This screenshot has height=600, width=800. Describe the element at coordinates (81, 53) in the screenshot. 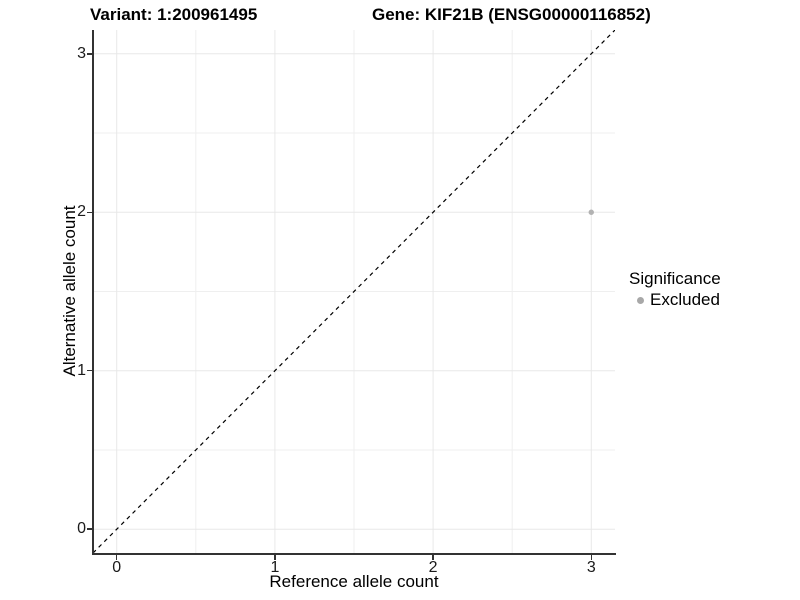

I see `y-axis-tick-label: 3` at that location.